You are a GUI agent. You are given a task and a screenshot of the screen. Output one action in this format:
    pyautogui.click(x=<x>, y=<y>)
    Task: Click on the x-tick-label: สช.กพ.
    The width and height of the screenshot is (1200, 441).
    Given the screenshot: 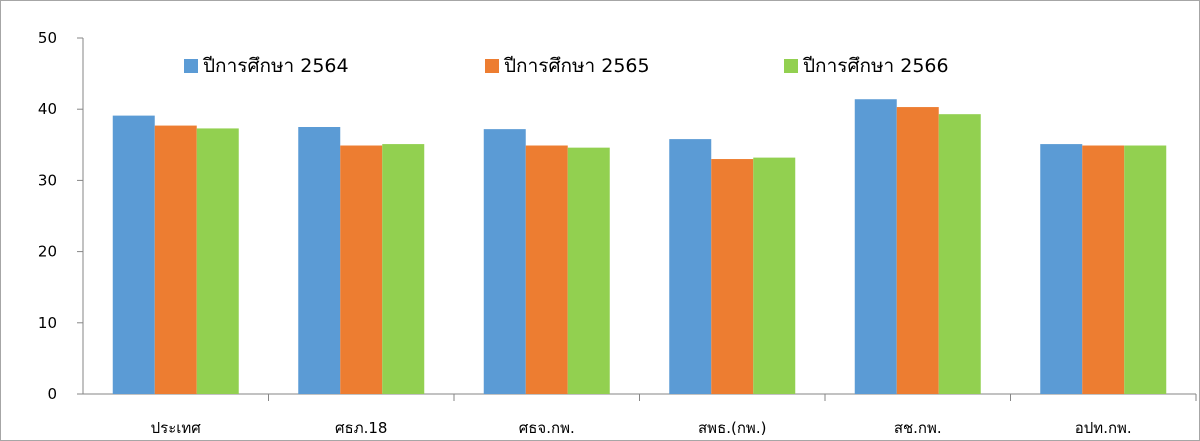 What is the action you would take?
    pyautogui.click(x=918, y=428)
    